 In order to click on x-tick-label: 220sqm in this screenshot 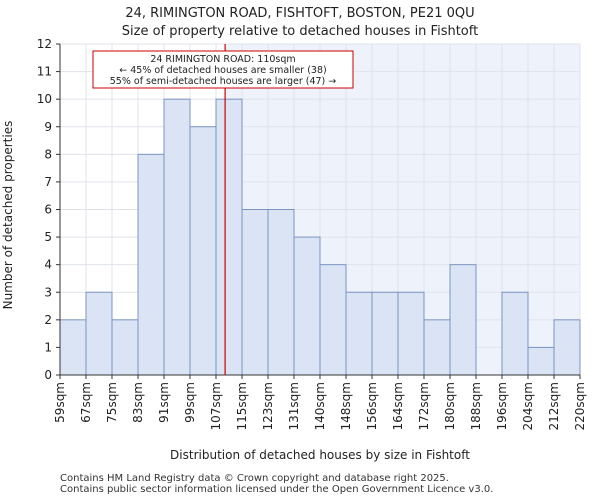, I will do `click(580, 406)`.